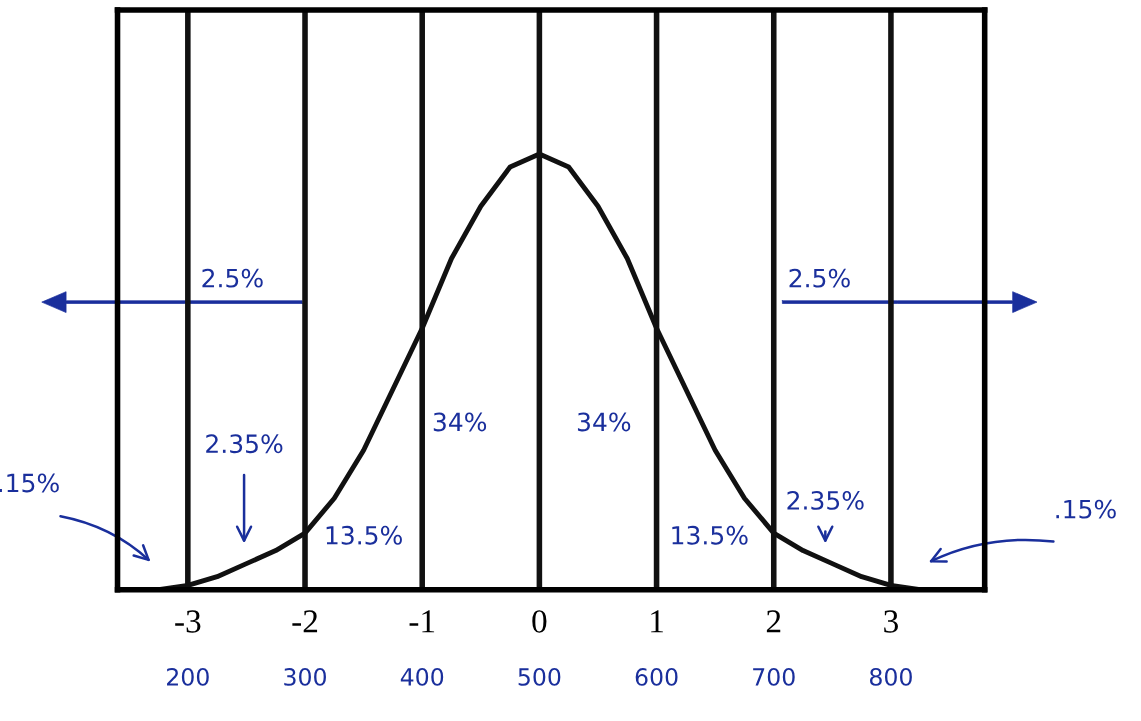 The height and width of the screenshot is (721, 1141). I want to click on x-tick-label: 1, so click(657, 621).